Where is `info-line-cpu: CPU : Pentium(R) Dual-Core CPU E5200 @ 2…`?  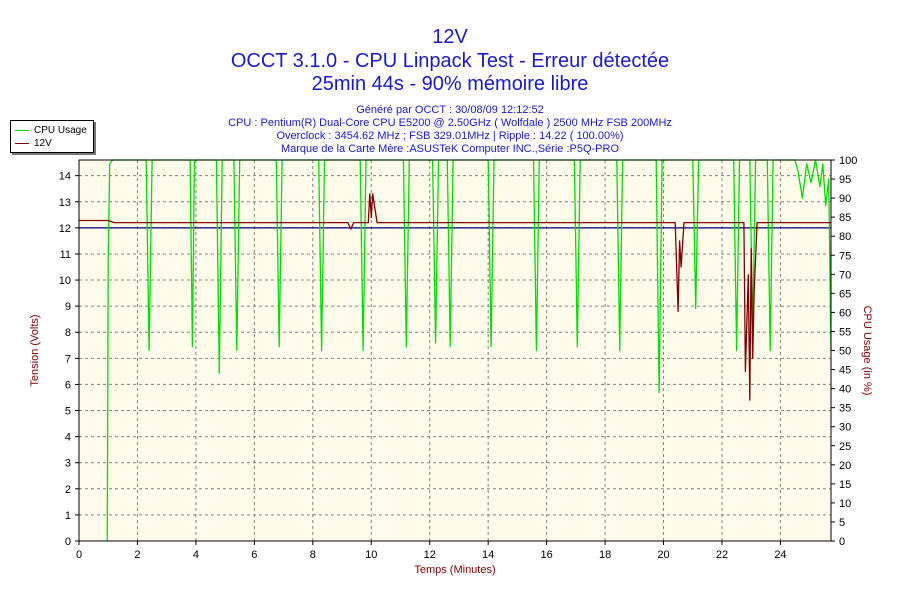
info-line-cpu: CPU : Pentium(R) Dual-Core CPU E5200 @ 2… is located at coordinates (450, 123).